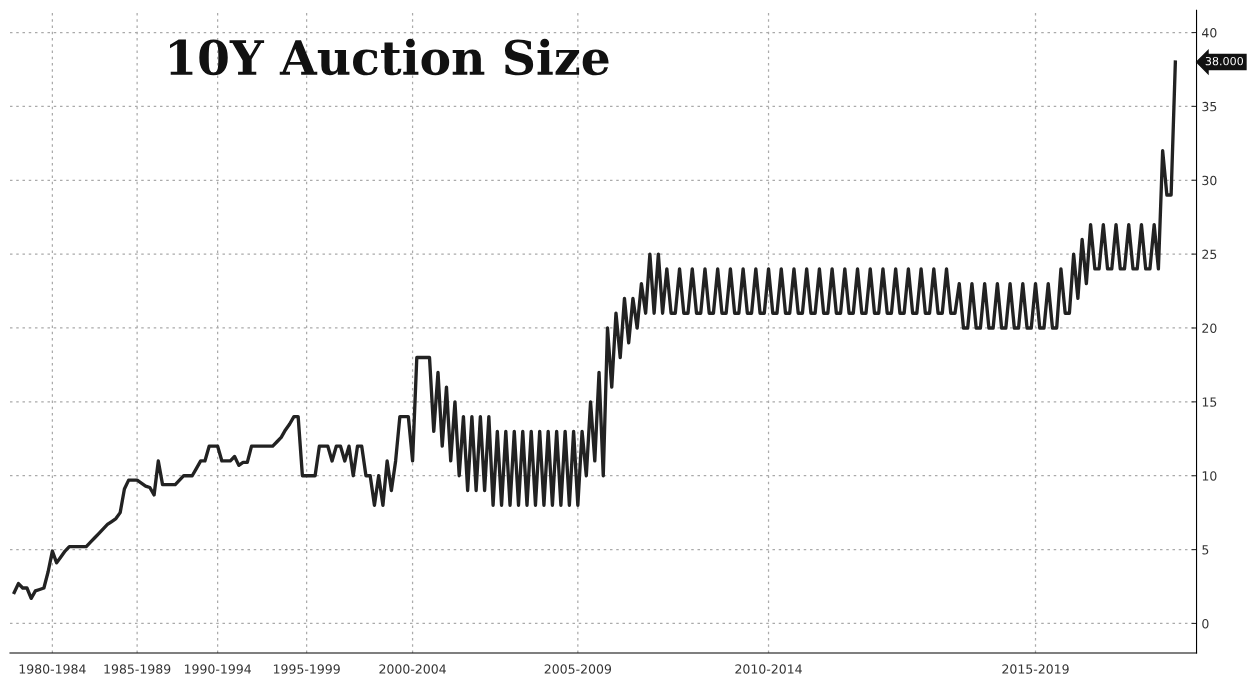 The image size is (1249, 691). What do you see at coordinates (768, 669) in the screenshot?
I see `x-tick-label: 2010-2014` at bounding box center [768, 669].